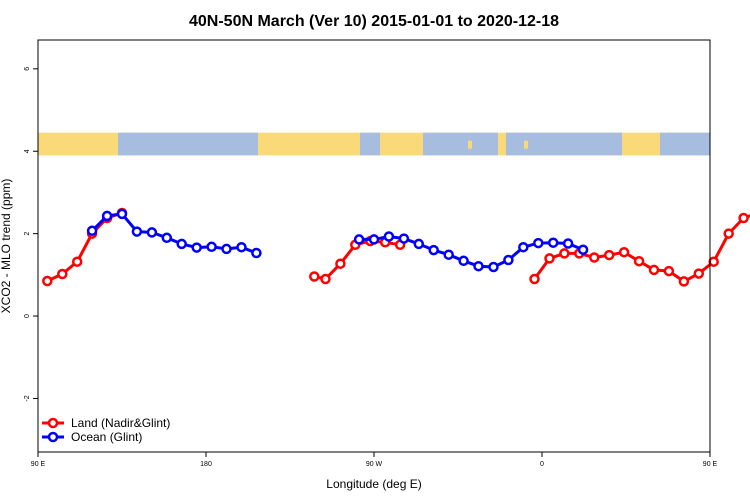 The height and width of the screenshot is (500, 750). Describe the element at coordinates (206, 464) in the screenshot. I see `x-tick-label: 180` at that location.